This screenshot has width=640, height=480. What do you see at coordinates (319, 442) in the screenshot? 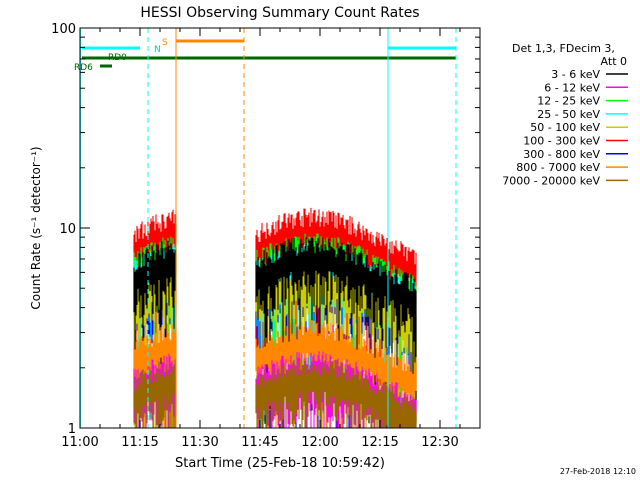
I see `x-tick-label: 12:00` at bounding box center [319, 442].